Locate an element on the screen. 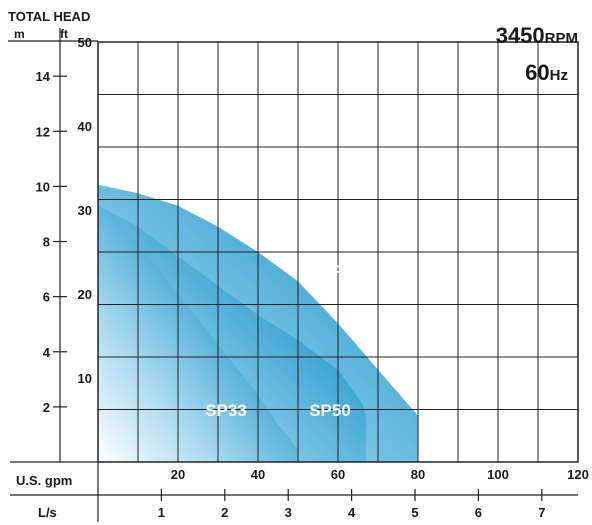  ft-tick-label: 50 is located at coordinates (85, 42).